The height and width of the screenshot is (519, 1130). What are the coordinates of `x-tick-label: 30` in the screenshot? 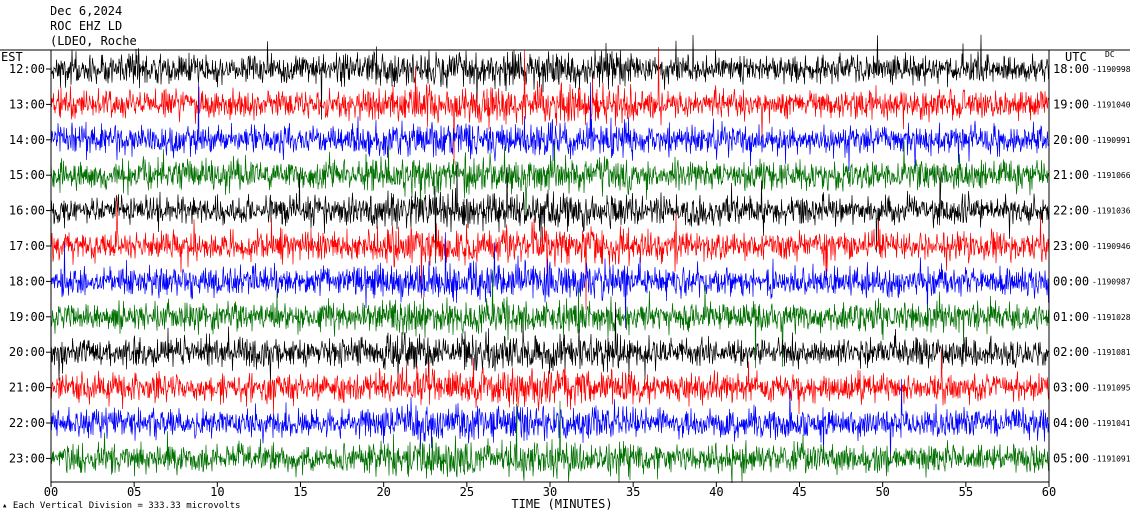 It's located at (550, 492).